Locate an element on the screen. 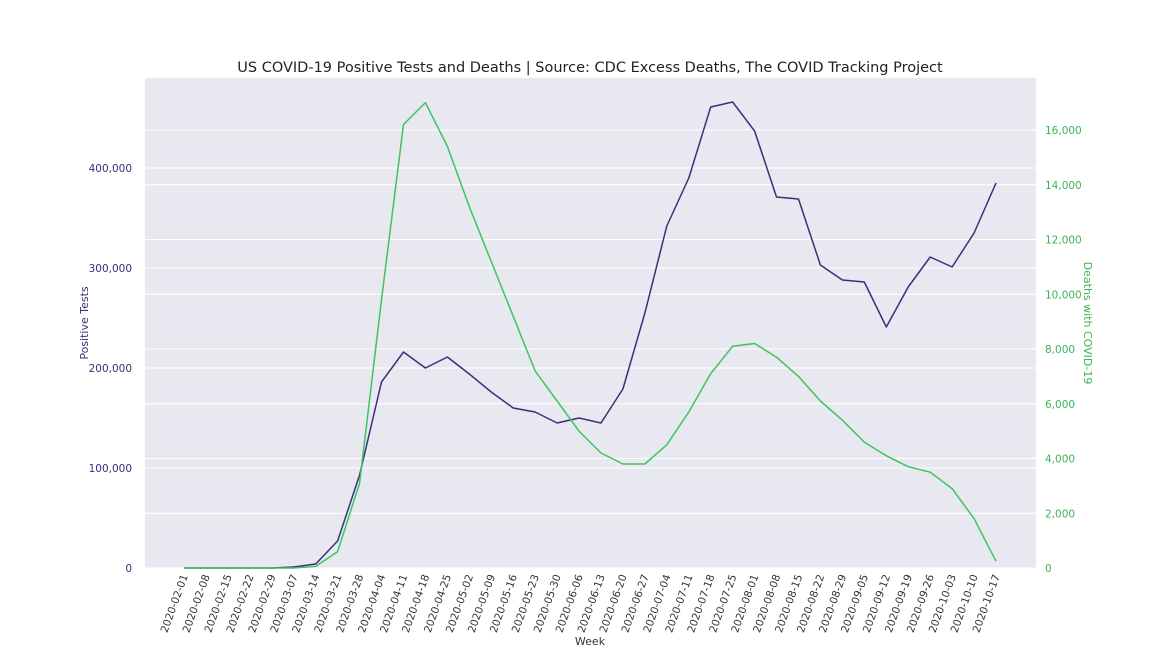  y-left-tick-label: 100,000 is located at coordinates (110, 469).